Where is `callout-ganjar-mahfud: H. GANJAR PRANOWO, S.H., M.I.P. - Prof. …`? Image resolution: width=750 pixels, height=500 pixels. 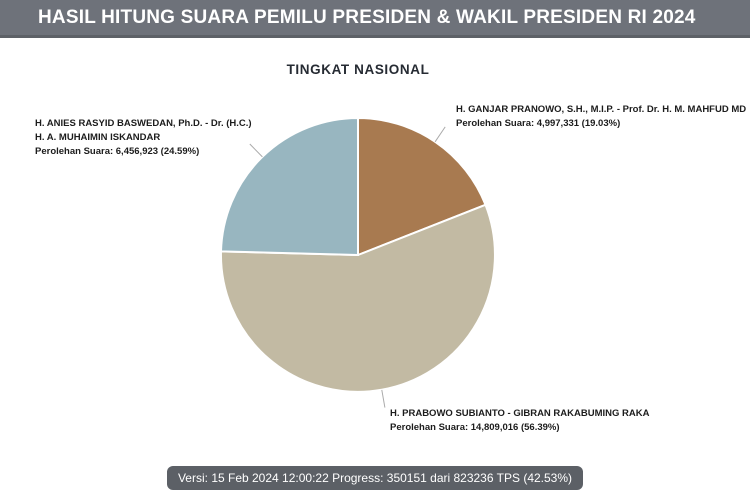
callout-ganjar-mahfud: H. GANJAR PRANOWO, S.H., M.I.P. - Prof. … is located at coordinates (603, 117).